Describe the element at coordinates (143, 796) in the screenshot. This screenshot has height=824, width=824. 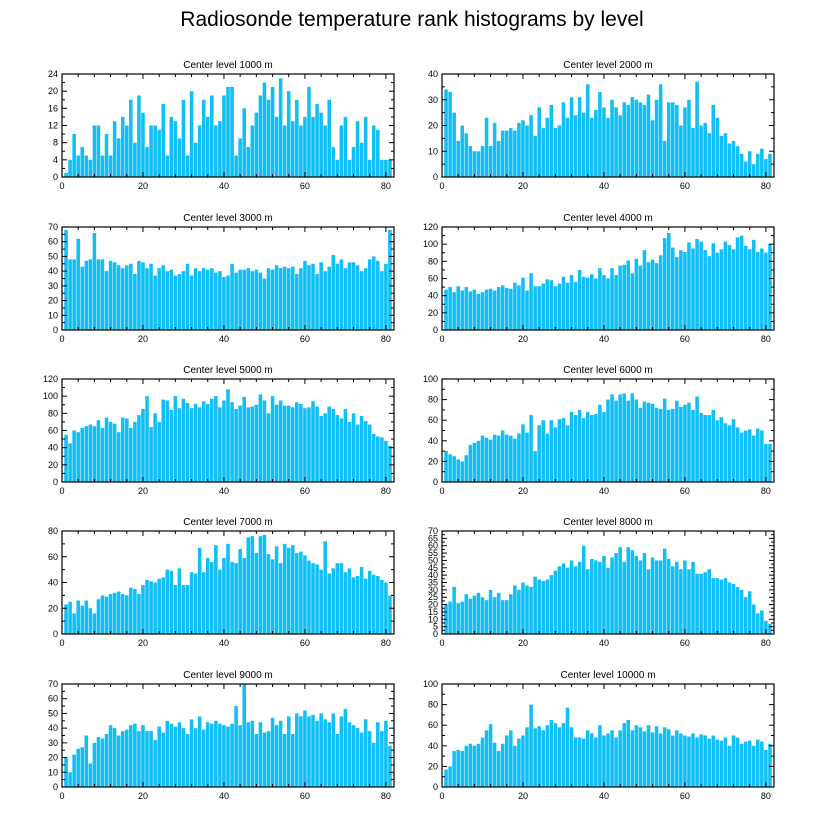
I see `x-tick-label: 20` at that location.